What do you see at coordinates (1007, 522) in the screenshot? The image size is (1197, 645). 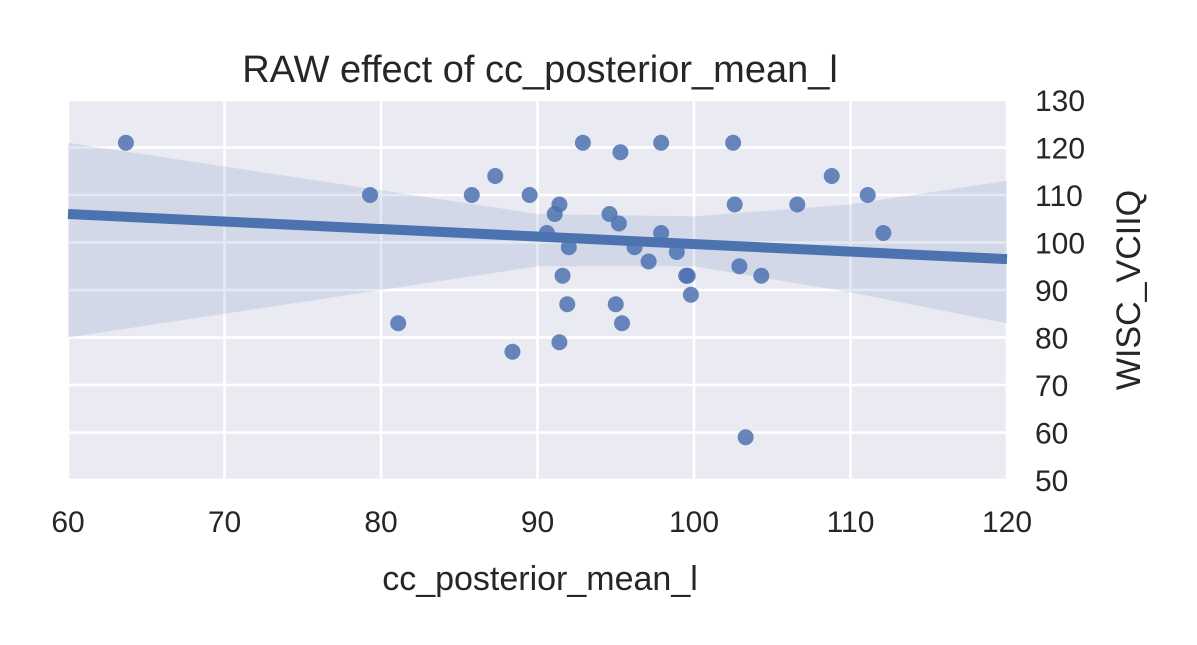 I see `x-tick-label: 120` at bounding box center [1007, 522].